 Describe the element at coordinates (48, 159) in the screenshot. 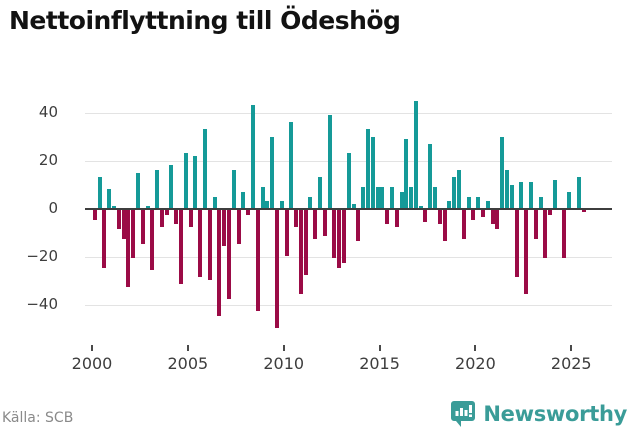

I see `y-axis-label: 20` at that location.